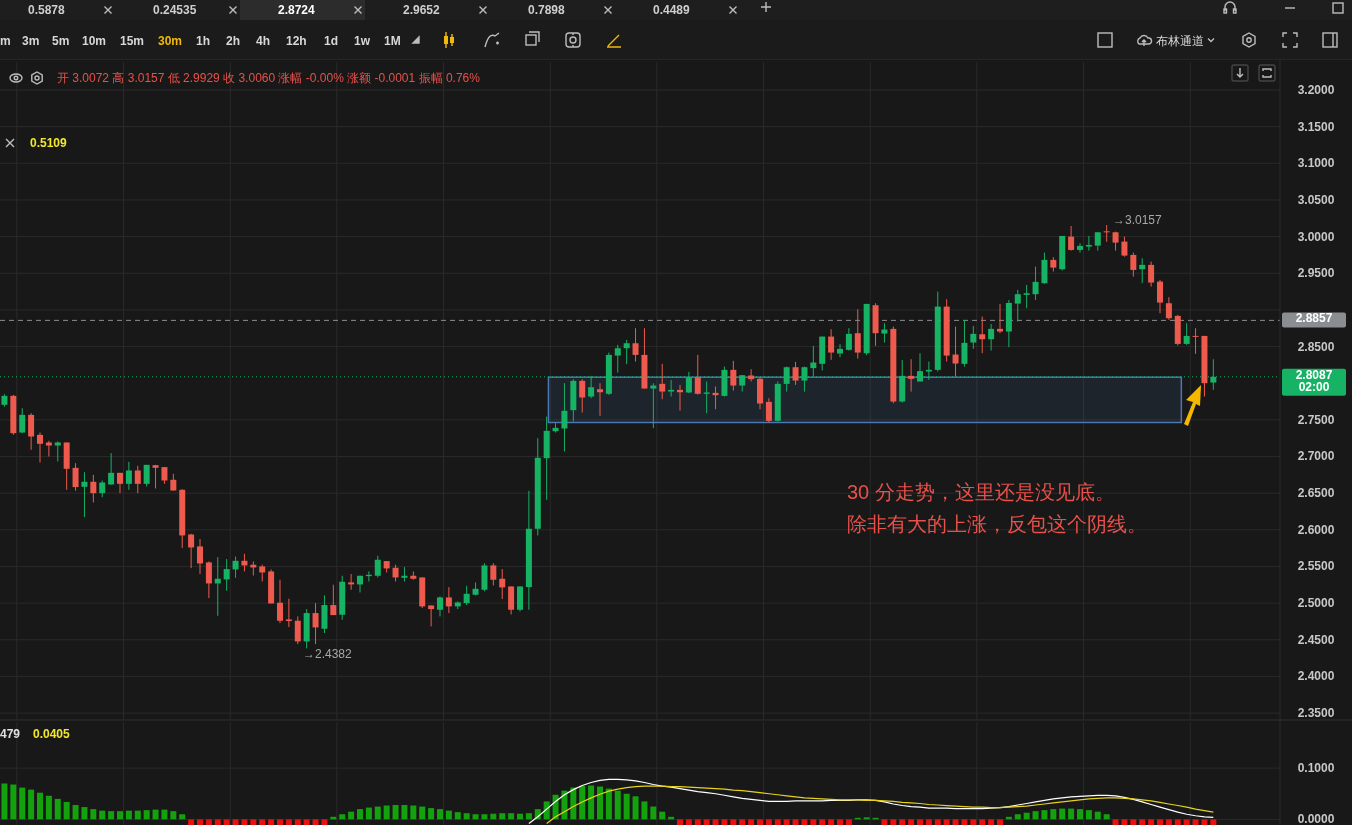  Describe the element at coordinates (296, 41) in the screenshot. I see `text: 12h` at that location.